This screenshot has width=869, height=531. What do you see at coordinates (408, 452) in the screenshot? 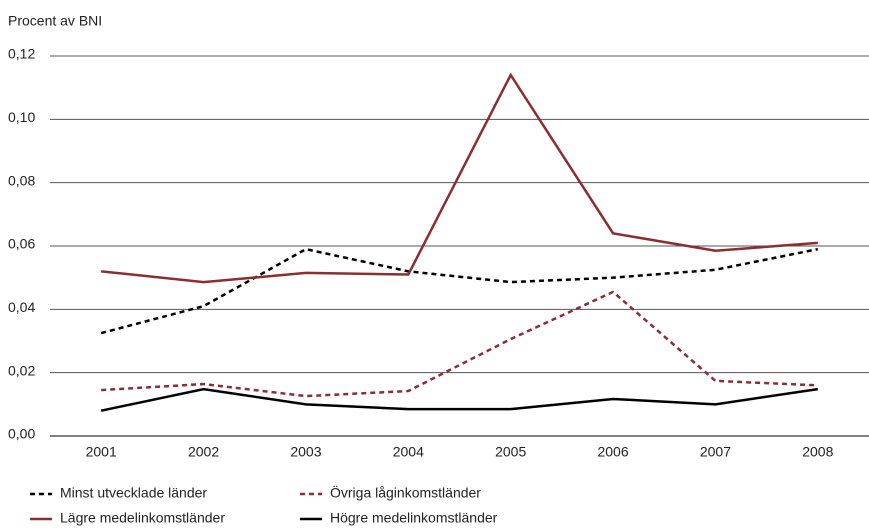
I see `x-tick-label: 2004` at bounding box center [408, 452].